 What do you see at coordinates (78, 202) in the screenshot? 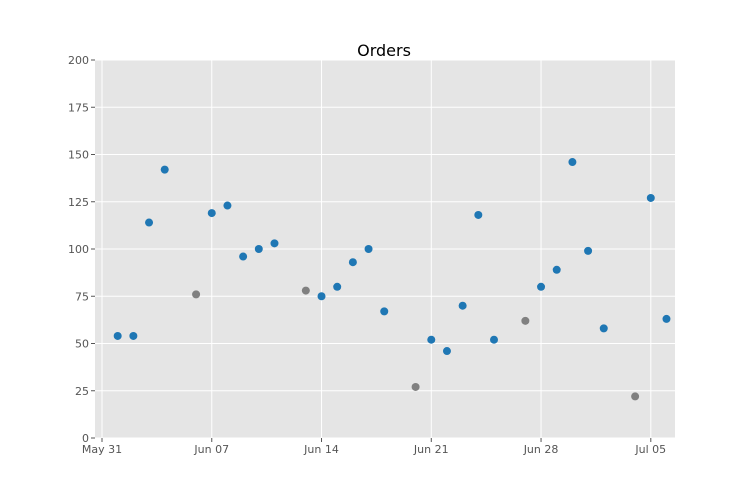
I see `y-tick-label: 125` at bounding box center [78, 202].